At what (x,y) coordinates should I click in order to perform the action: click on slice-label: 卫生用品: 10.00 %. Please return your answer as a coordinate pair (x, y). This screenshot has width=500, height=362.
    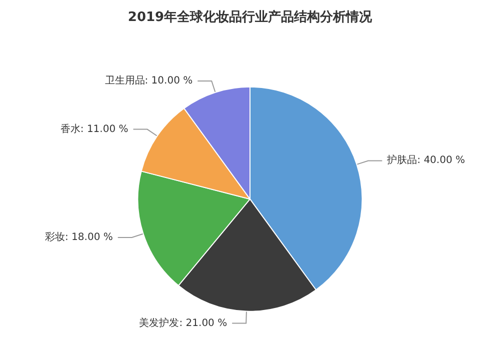
    Looking at the image, I should click on (148, 80).